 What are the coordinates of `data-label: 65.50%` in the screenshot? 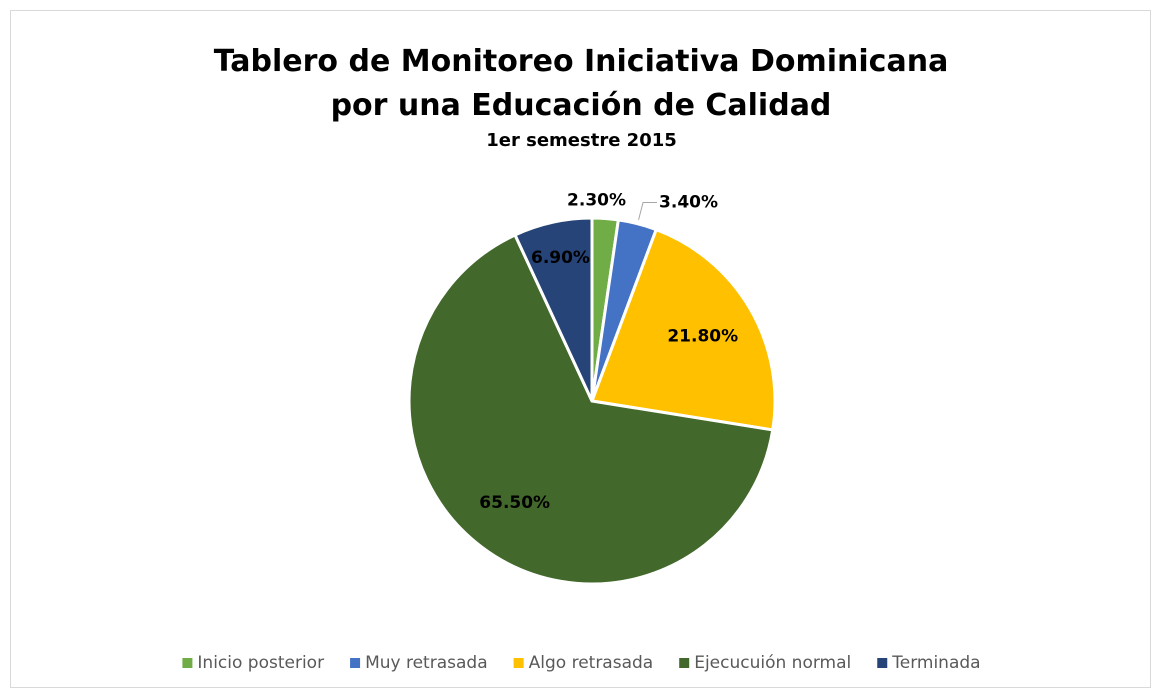 It's located at (514, 503).